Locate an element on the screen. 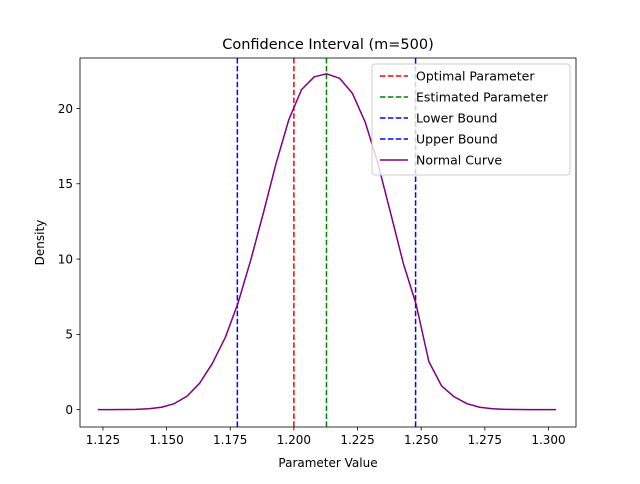 The height and width of the screenshot is (484, 640). y-tick-label: 5 is located at coordinates (69, 335).